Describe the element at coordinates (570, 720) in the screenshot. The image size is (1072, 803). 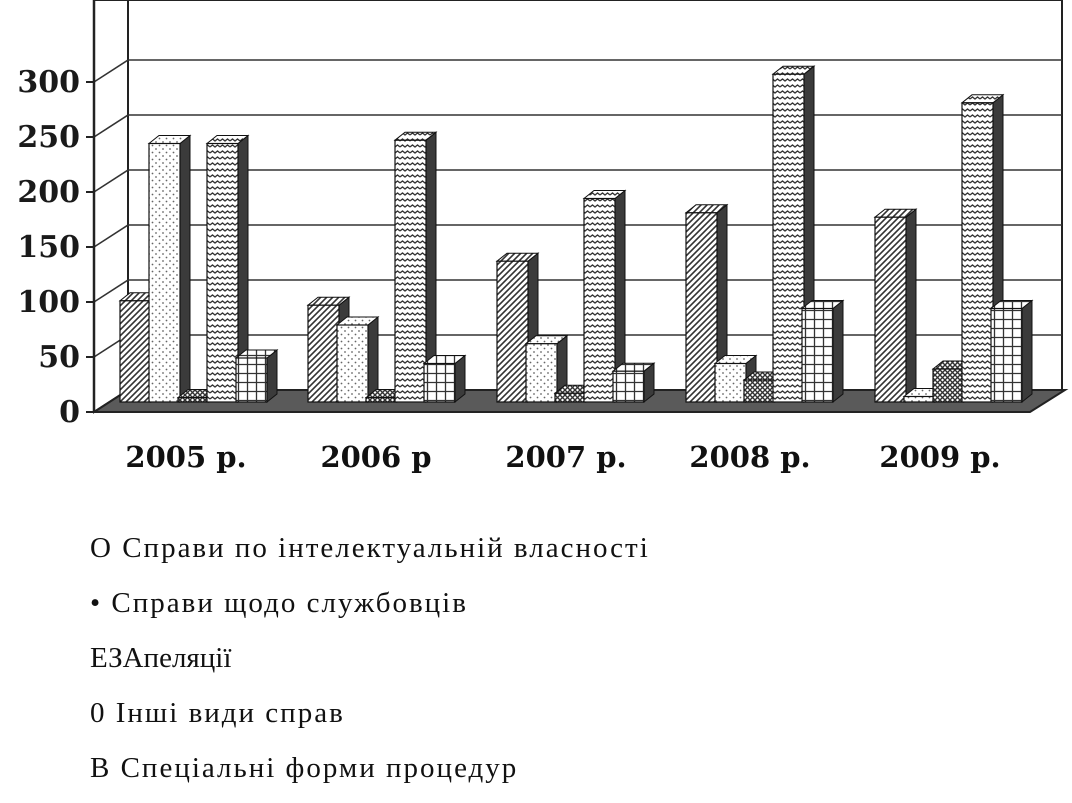
I see `legend-item-other-cases: 0 Інші види справ` at that location.